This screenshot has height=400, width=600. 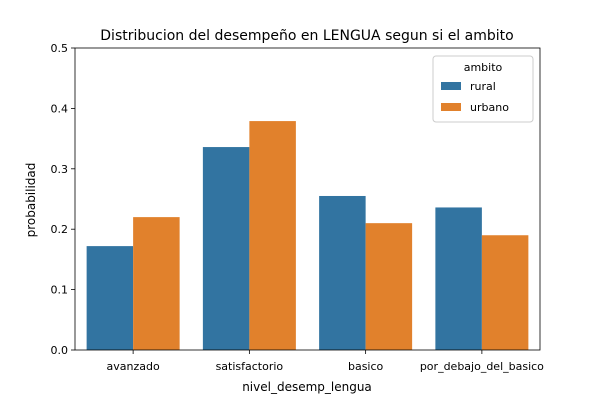 What do you see at coordinates (389, 286) in the screenshot?
I see `bar-urbano-basico` at bounding box center [389, 286].